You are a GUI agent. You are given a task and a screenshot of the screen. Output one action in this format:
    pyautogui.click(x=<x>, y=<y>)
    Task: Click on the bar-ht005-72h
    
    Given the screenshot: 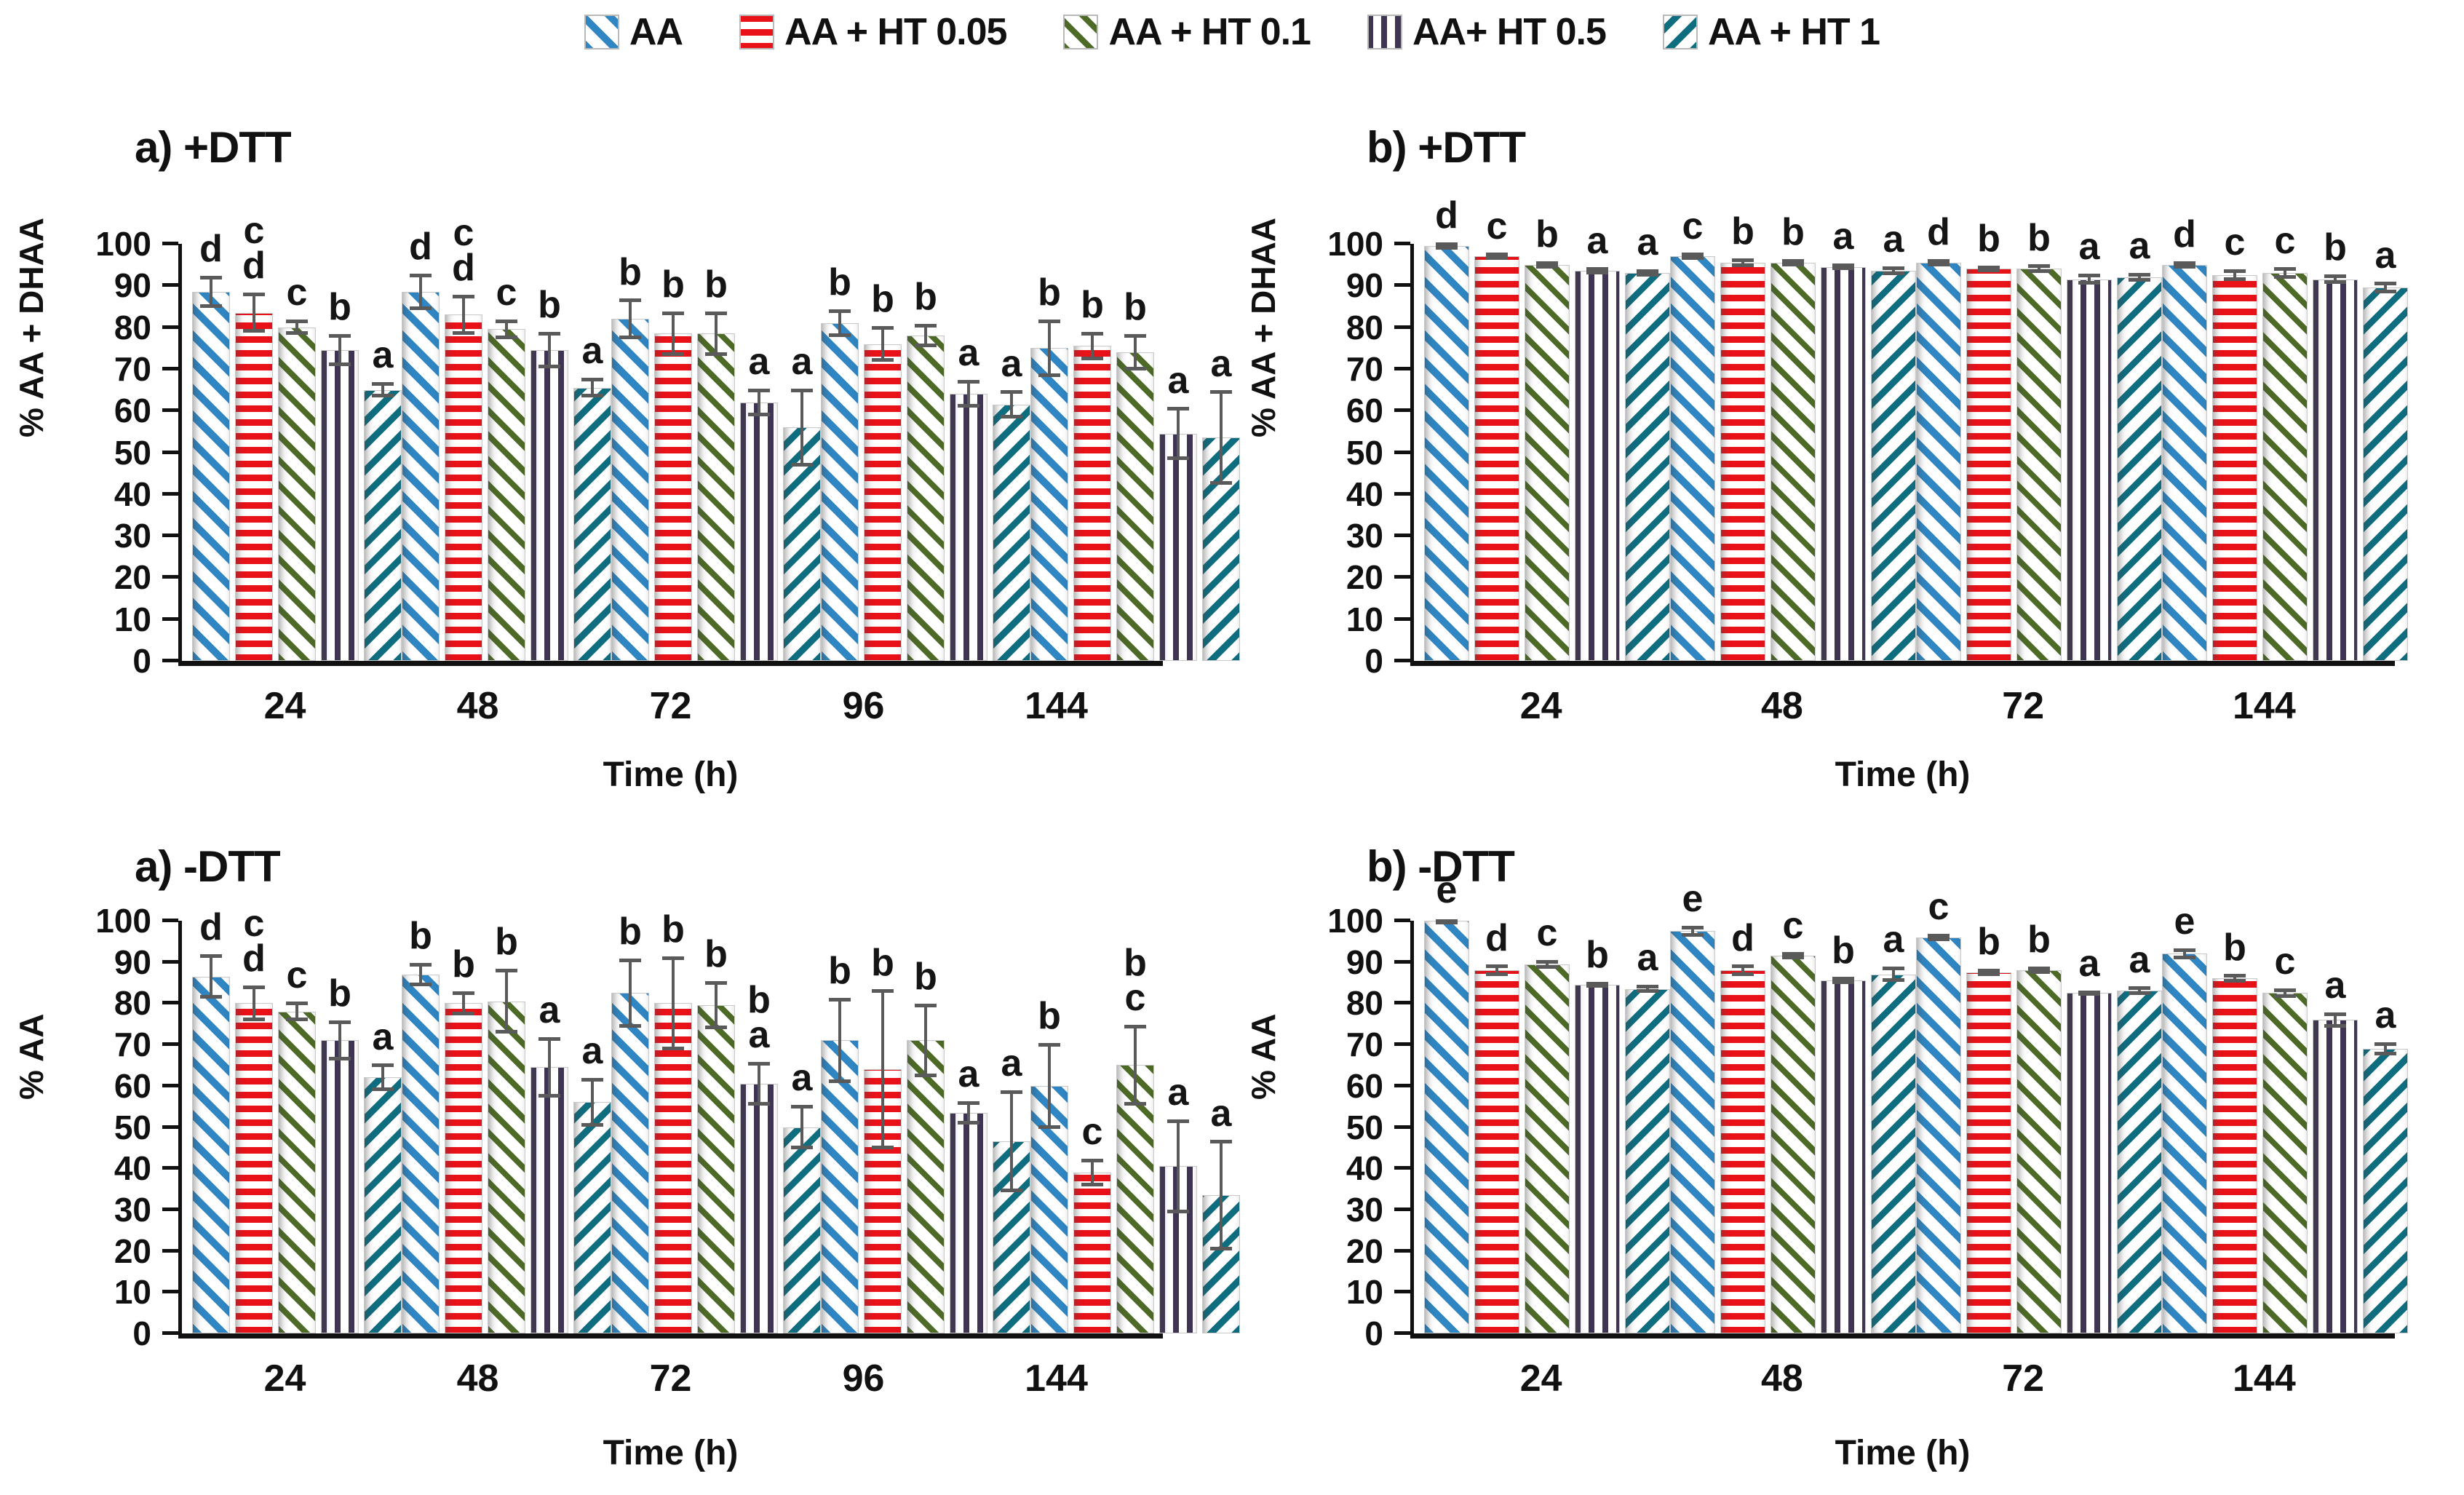 What is the action you would take?
    pyautogui.click(x=673, y=1168)
    